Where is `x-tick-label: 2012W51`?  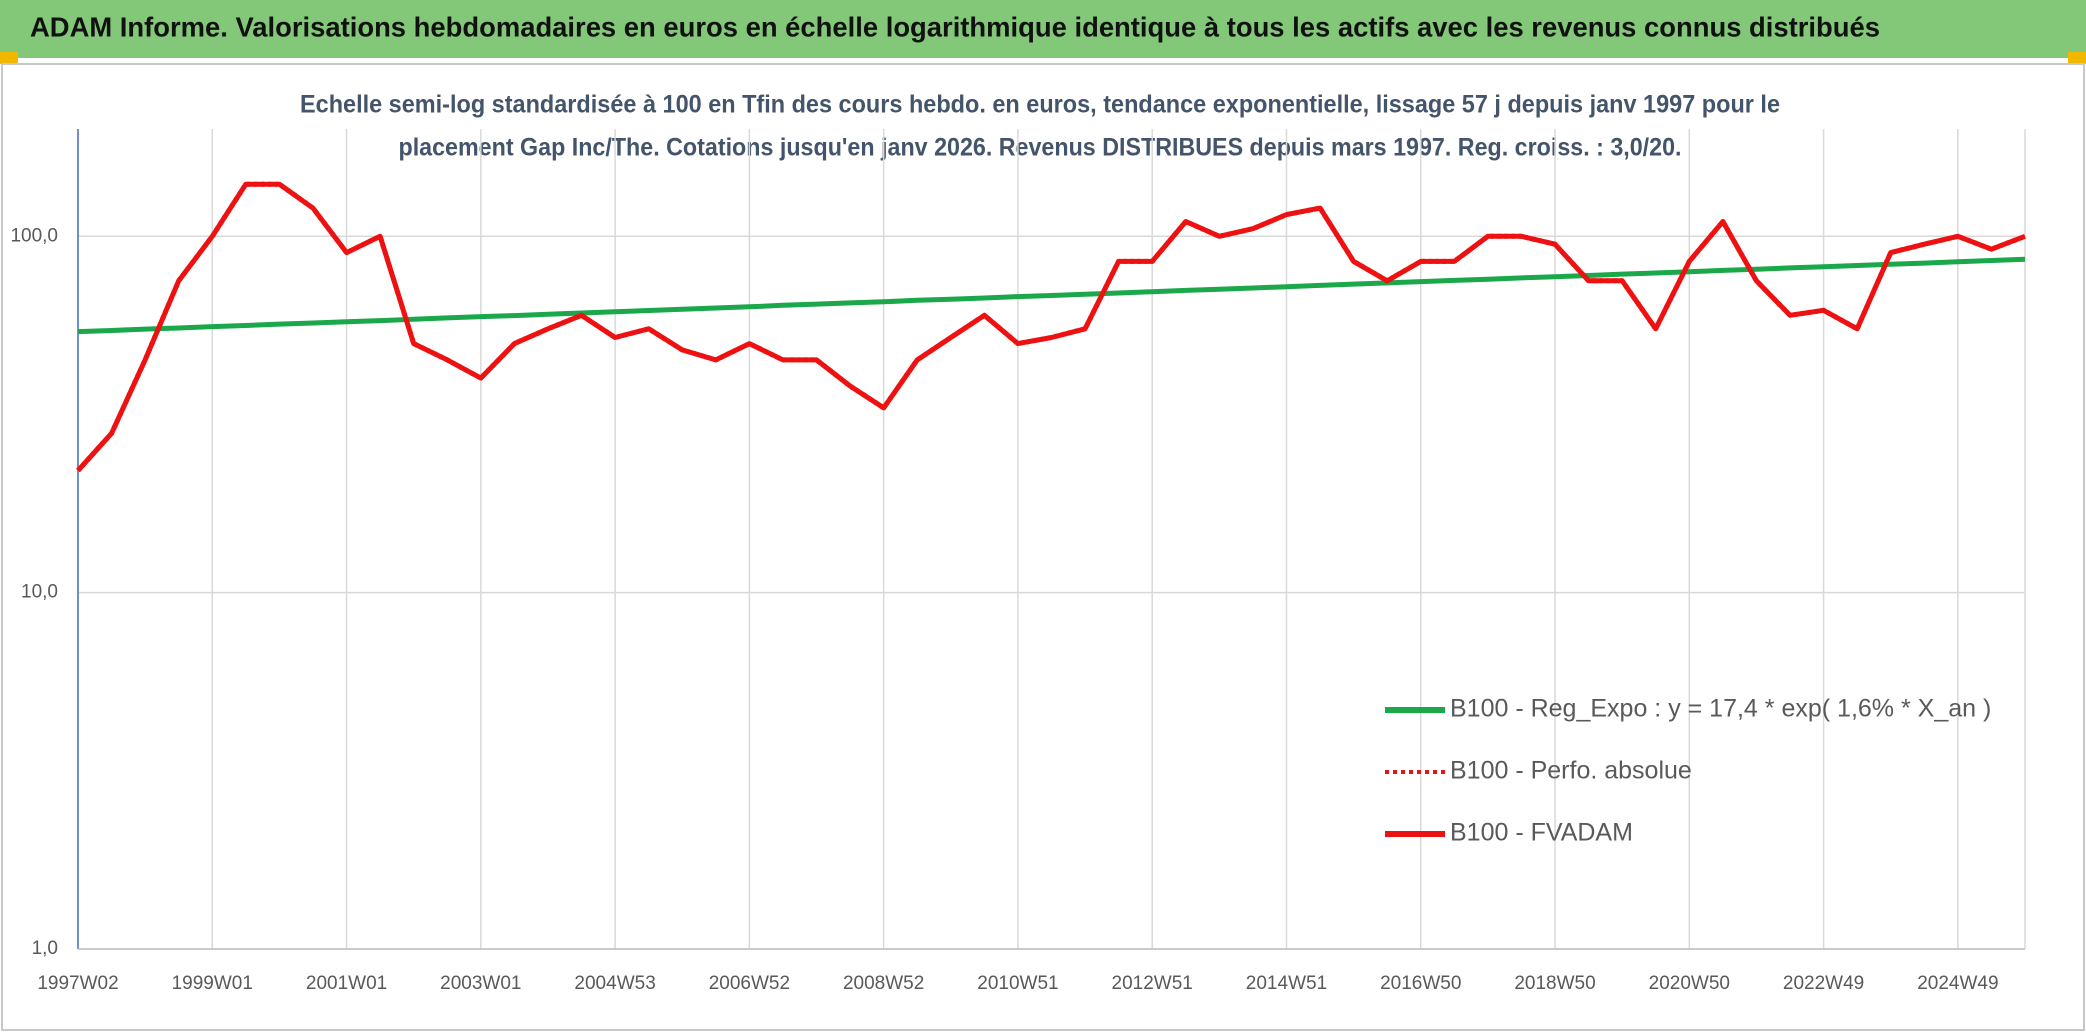
x-tick-label: 2012W51 is located at coordinates (1152, 983).